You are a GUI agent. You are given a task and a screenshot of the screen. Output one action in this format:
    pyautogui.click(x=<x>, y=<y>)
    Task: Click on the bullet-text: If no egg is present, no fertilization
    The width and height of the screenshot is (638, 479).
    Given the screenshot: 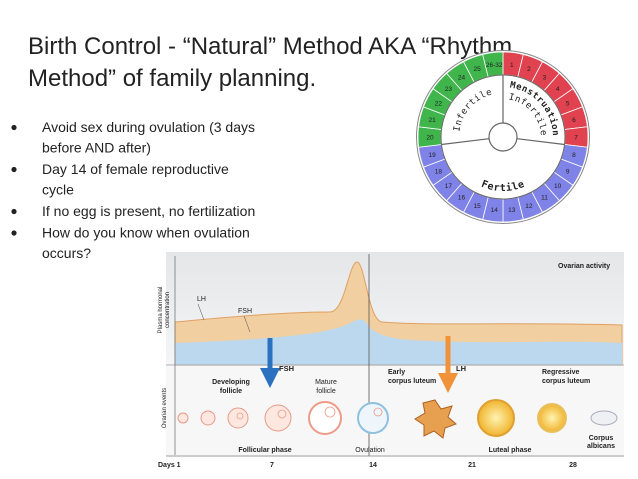 What is the action you would take?
    pyautogui.click(x=148, y=211)
    